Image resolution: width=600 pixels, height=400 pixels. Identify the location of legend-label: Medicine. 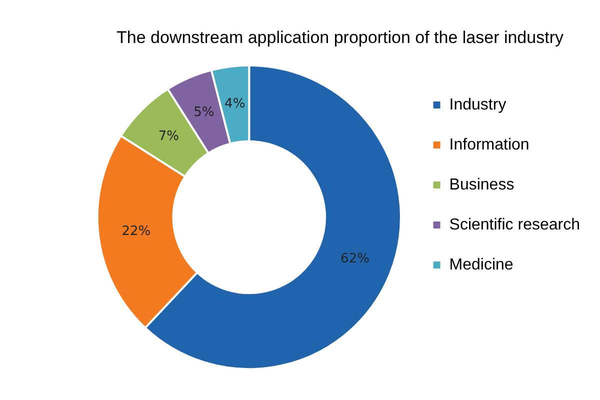
(481, 265).